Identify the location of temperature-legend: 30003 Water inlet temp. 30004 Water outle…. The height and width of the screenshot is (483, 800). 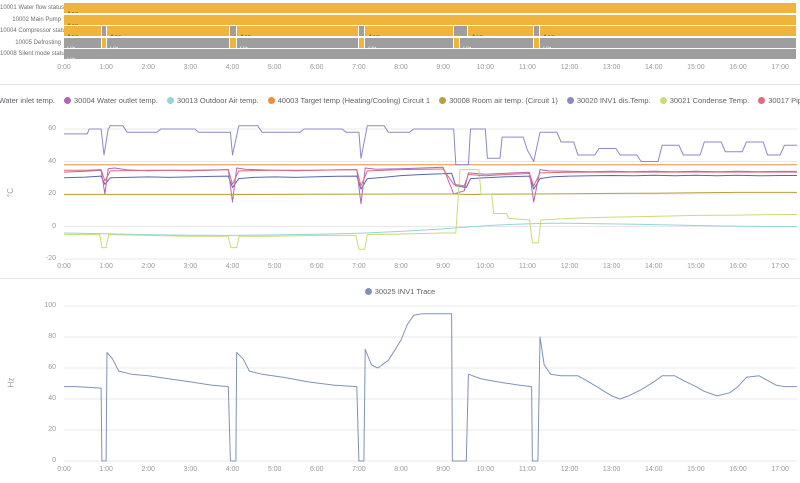
(400, 100).